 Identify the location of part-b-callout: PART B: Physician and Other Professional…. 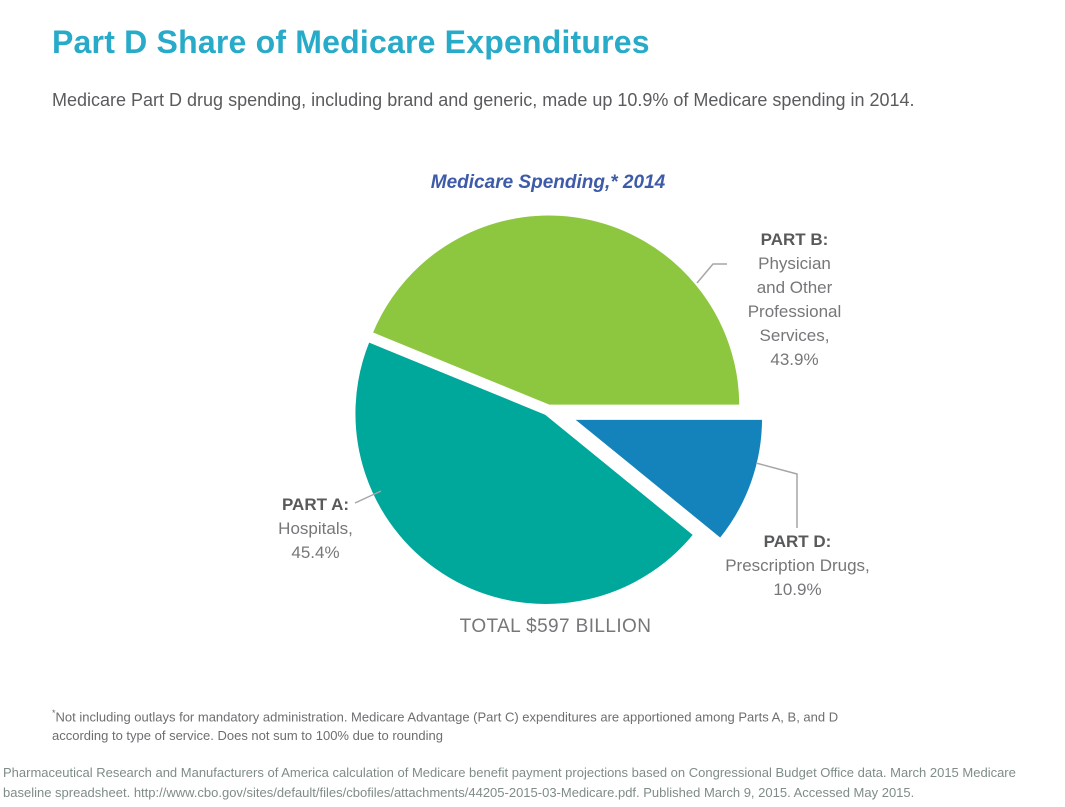
(794, 300).